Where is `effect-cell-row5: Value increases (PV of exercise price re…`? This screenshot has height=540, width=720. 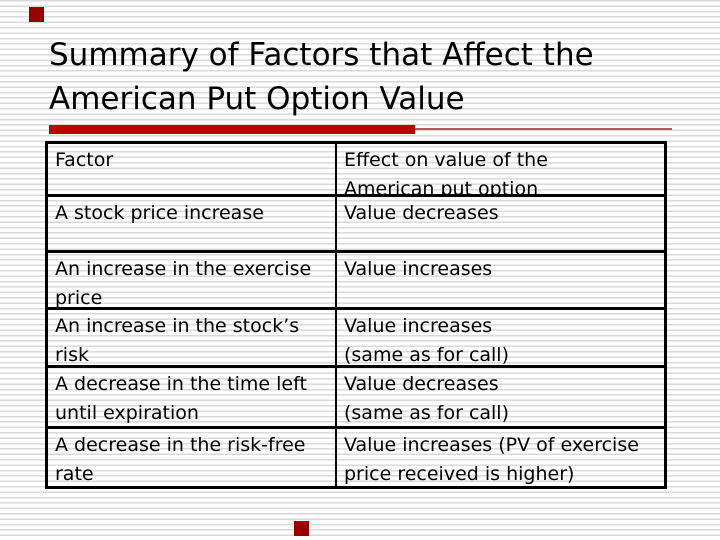 effect-cell-row5: Value increases (PV of exercise price re… is located at coordinates (499, 457).